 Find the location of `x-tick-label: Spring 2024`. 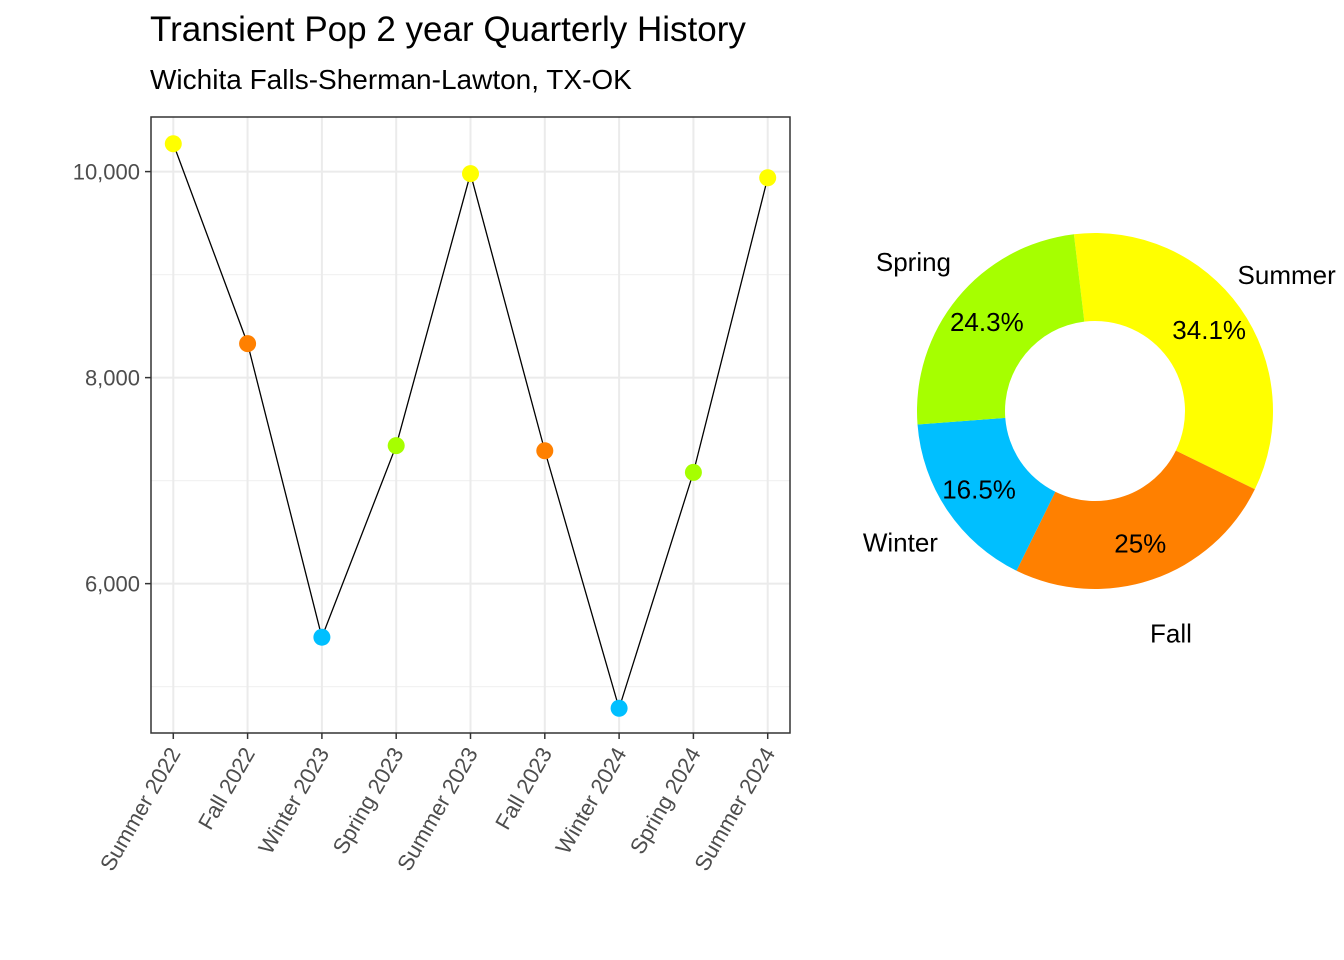

x-tick-label: Spring 2024 is located at coordinates (665, 800).